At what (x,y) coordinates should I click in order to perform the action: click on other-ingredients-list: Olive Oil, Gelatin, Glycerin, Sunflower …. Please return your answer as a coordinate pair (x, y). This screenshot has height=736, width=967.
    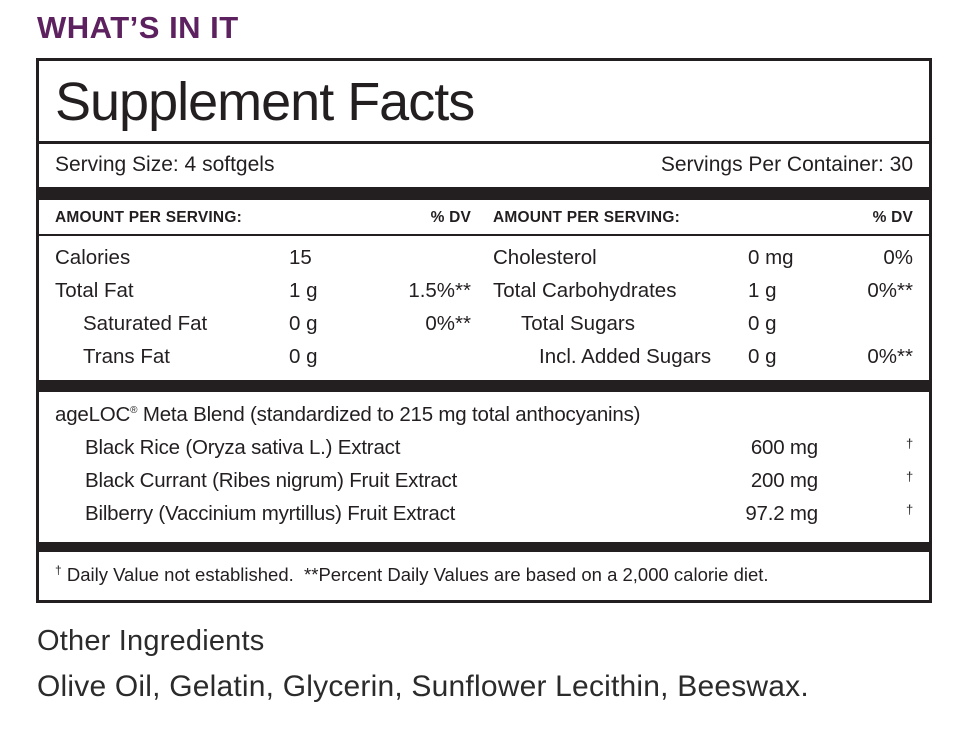
    Looking at the image, I should click on (423, 687).